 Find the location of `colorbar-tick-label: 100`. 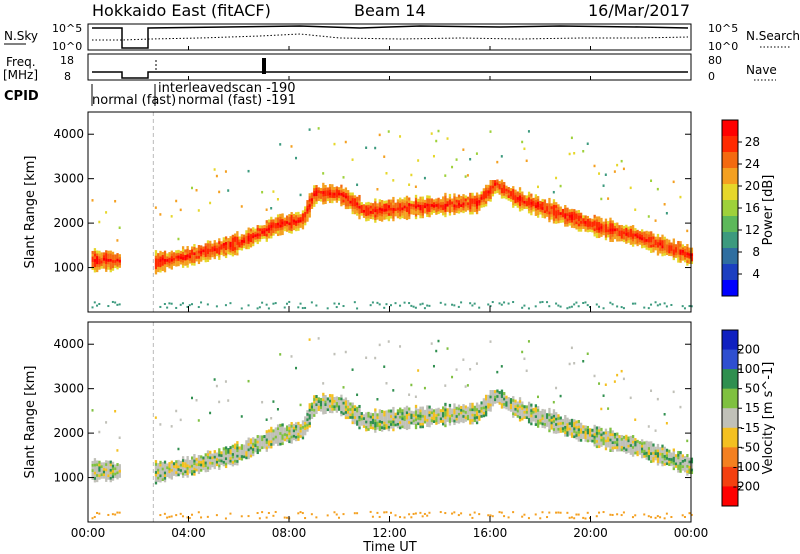

colorbar-tick-label: 100 is located at coordinates (748, 369).